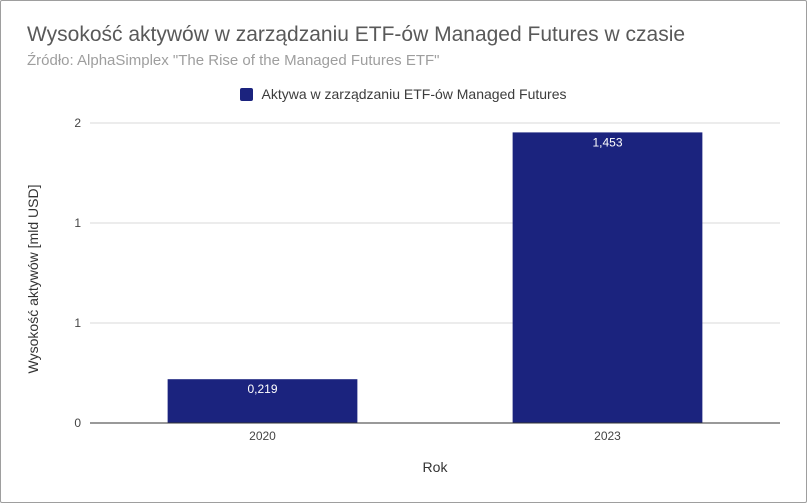 The width and height of the screenshot is (807, 503). Describe the element at coordinates (247, 94) in the screenshot. I see `legend-swatch` at that location.